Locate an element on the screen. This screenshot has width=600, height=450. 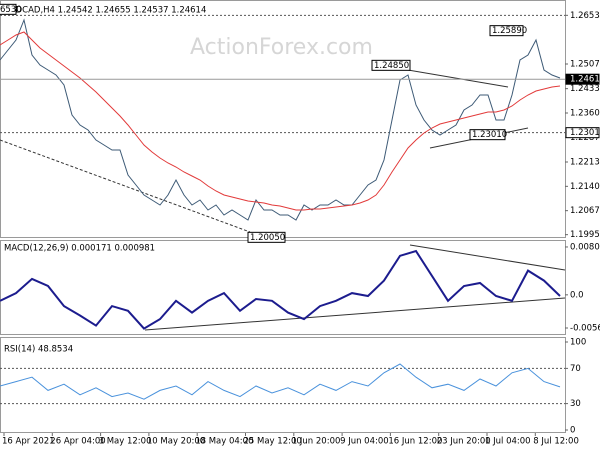
x-tick-label: 10 May 20:00 is located at coordinates (176, 442).